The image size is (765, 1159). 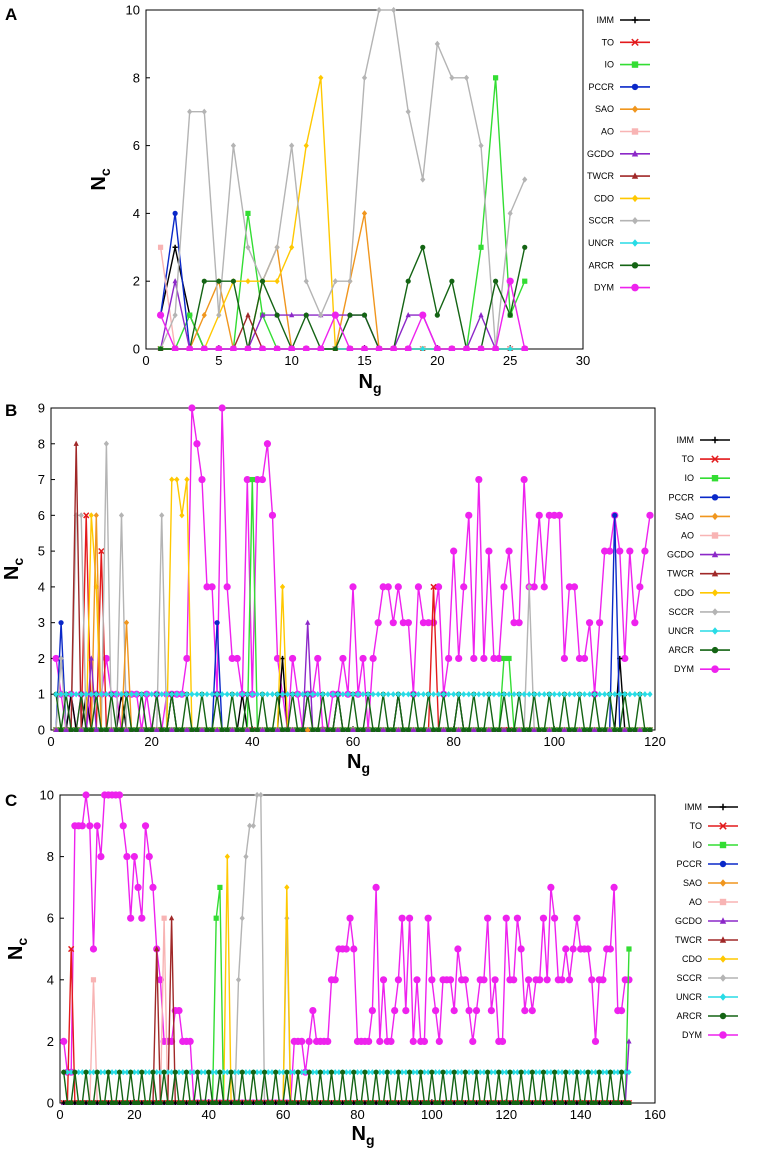 I want to click on legend-label: CDO, so click(x=604, y=198).